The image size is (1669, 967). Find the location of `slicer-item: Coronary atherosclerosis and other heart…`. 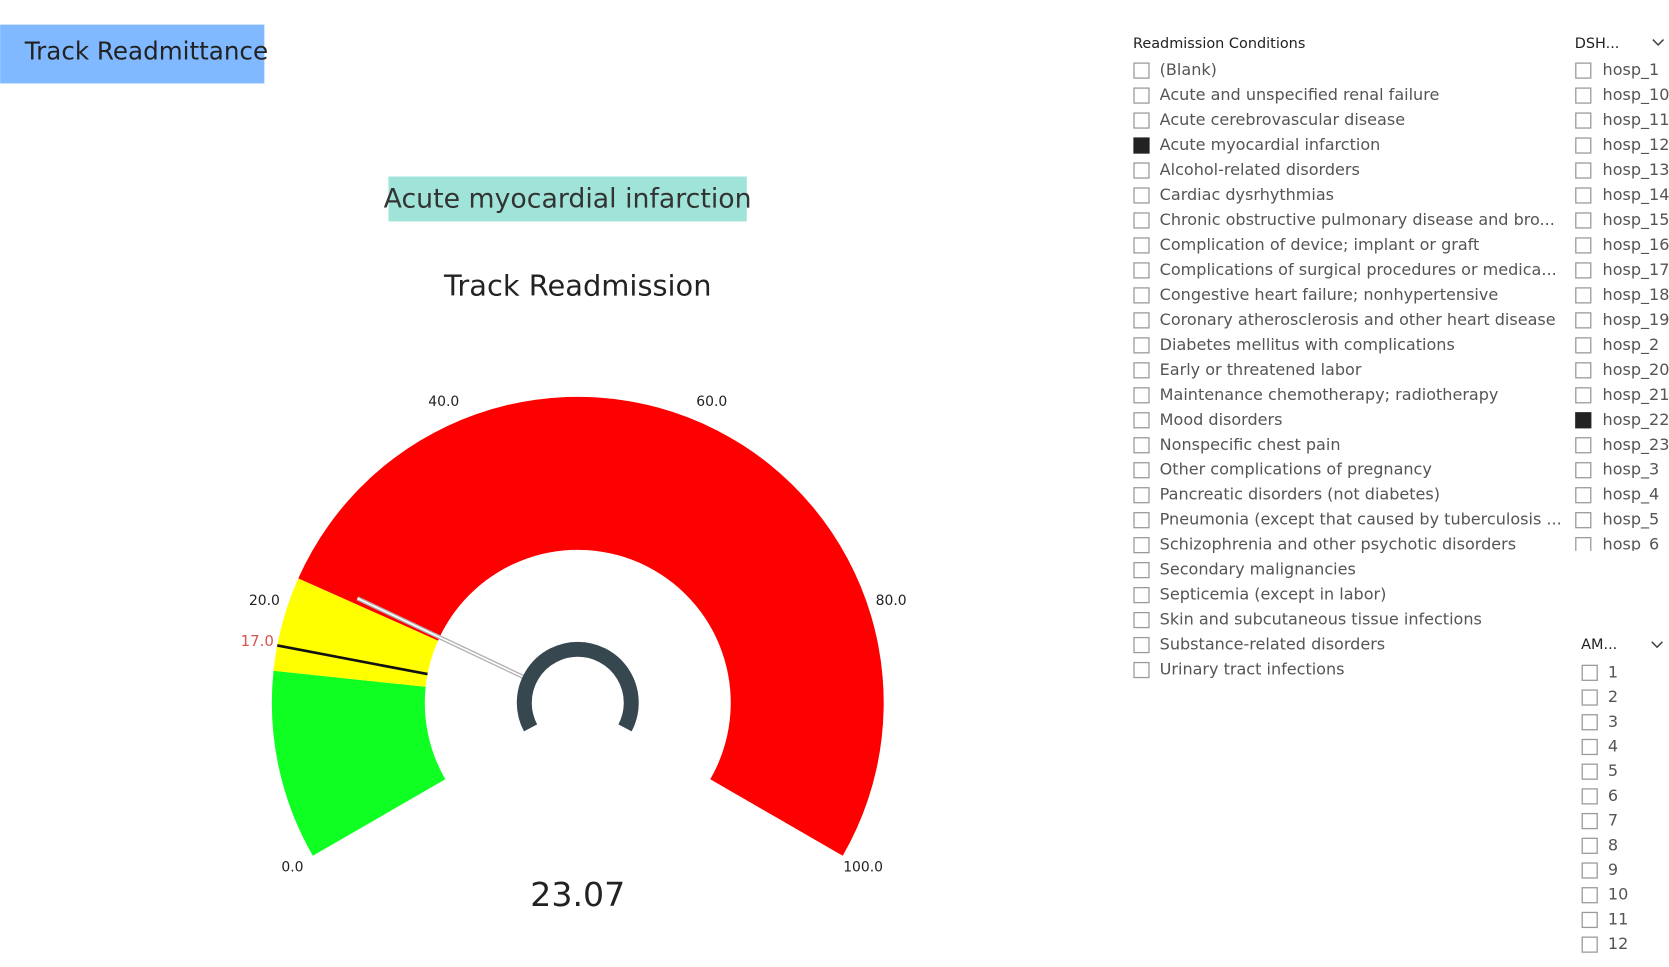

slicer-item: Coronary atherosclerosis and other heart… is located at coordinates (1358, 319).